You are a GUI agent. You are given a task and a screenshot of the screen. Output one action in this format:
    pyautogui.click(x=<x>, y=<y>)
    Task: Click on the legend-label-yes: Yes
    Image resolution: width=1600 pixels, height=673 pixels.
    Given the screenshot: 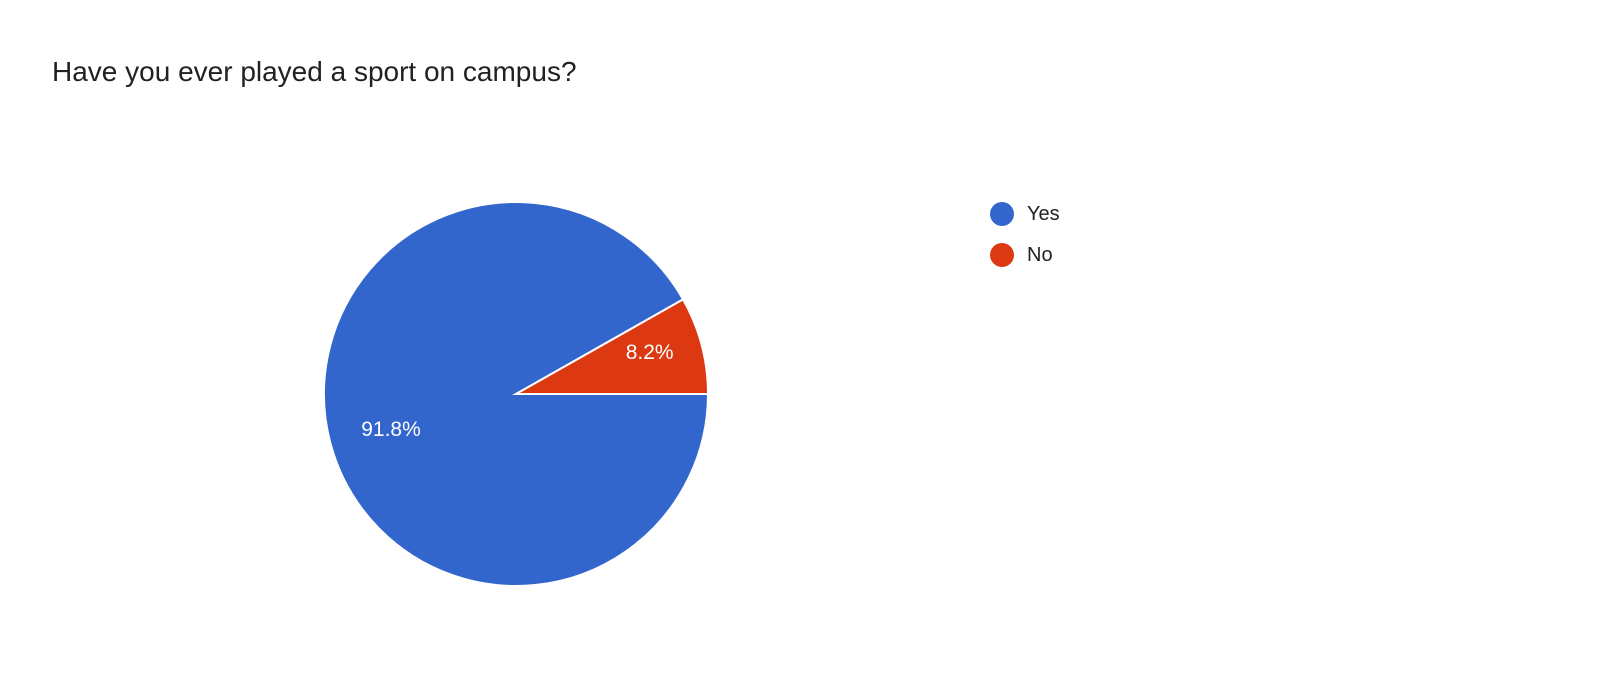 What is the action you would take?
    pyautogui.click(x=1043, y=213)
    